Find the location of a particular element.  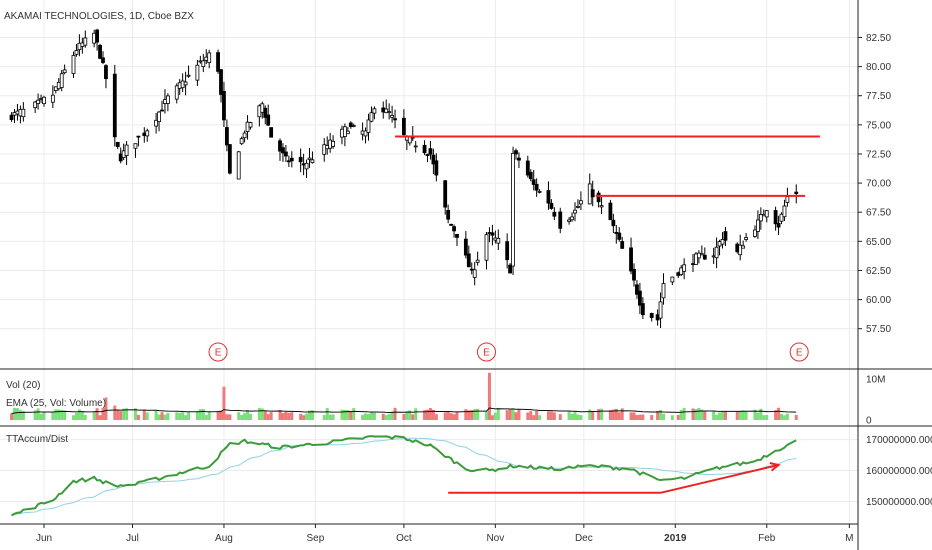

earnings-marker-circle is located at coordinates (486, 352).